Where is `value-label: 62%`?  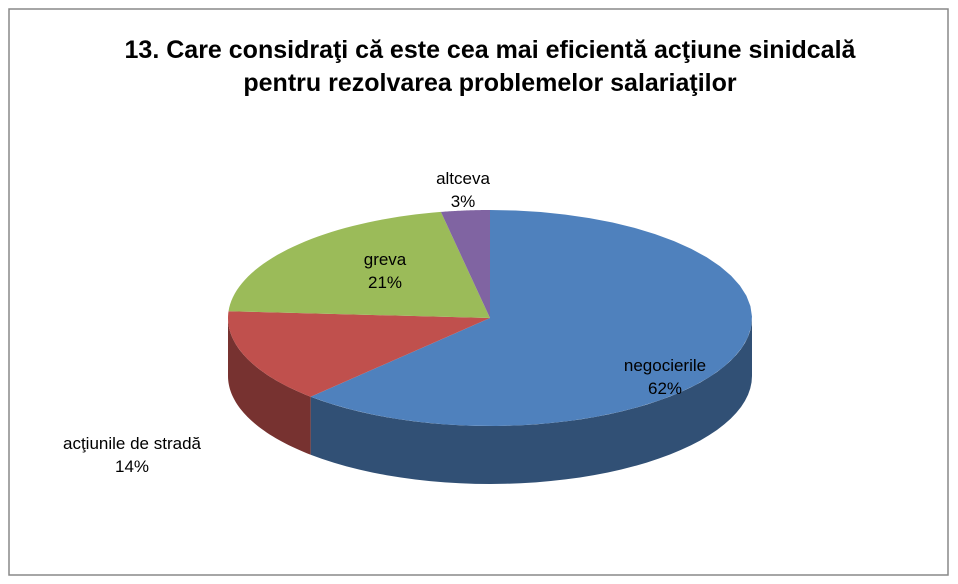
value-label: 62% is located at coordinates (665, 388).